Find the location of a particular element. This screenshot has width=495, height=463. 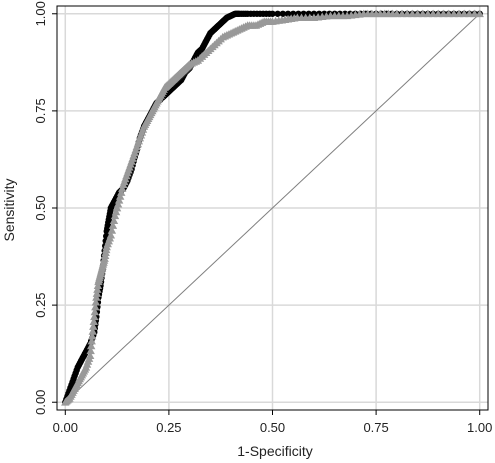

y-axis-ticks: 0.00 0.25 0.50 0.75 1.00 is located at coordinates (45, 208).